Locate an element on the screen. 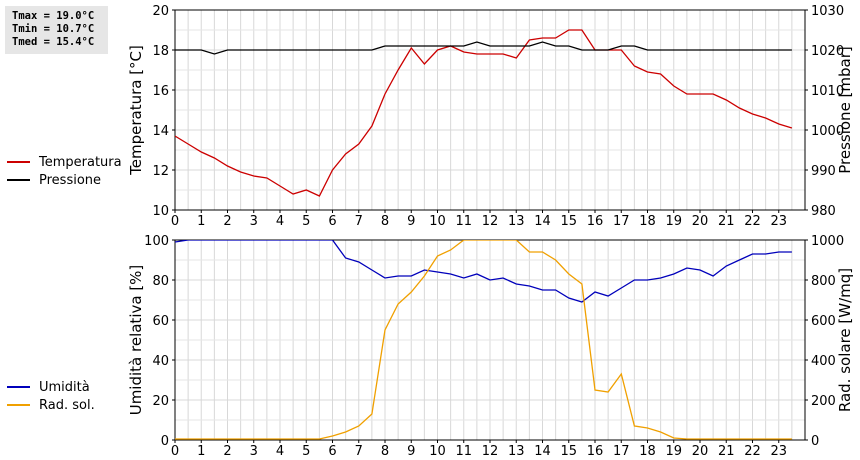  y-left-tick-label: 100 is located at coordinates (156, 241).